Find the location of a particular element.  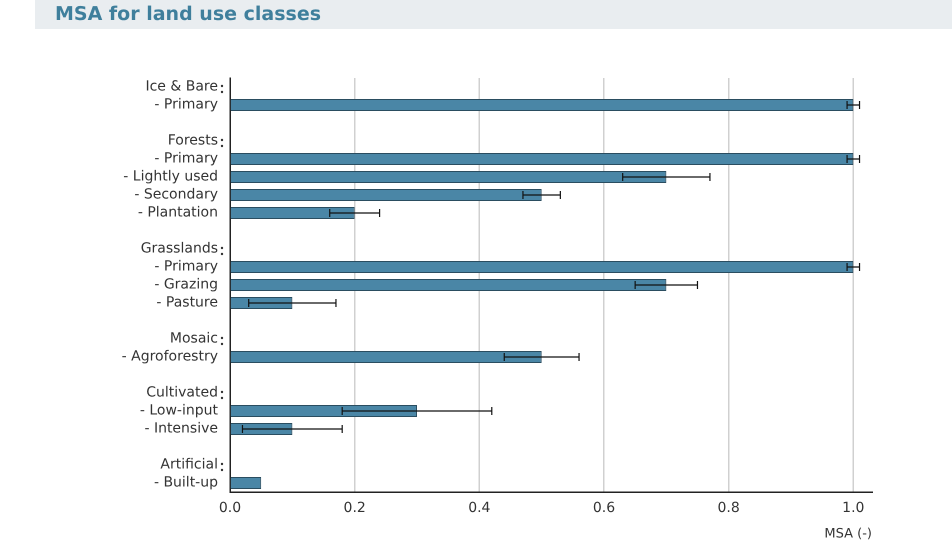

x-tick-label: 0.2 is located at coordinates (355, 508).